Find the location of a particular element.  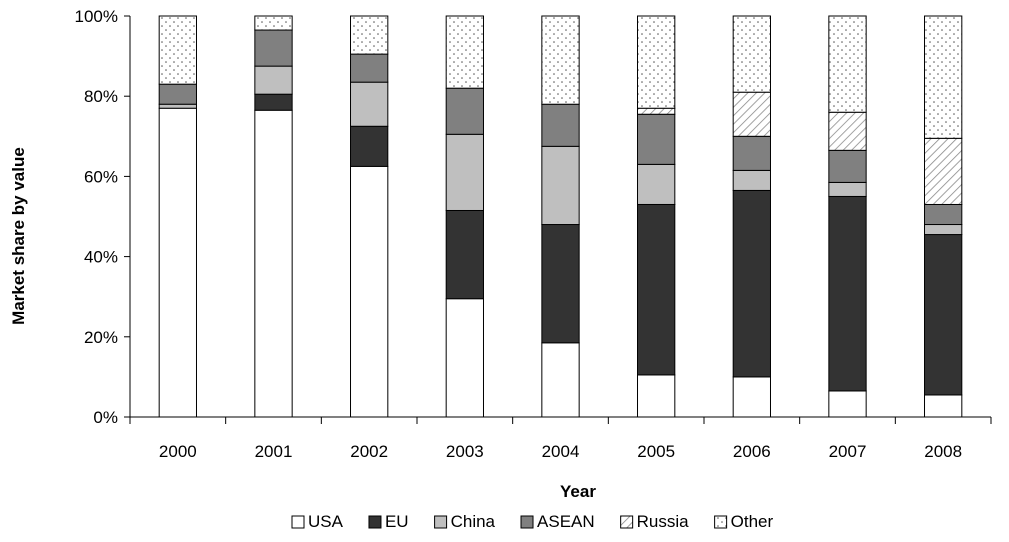

legend-label: EU is located at coordinates (397, 521).